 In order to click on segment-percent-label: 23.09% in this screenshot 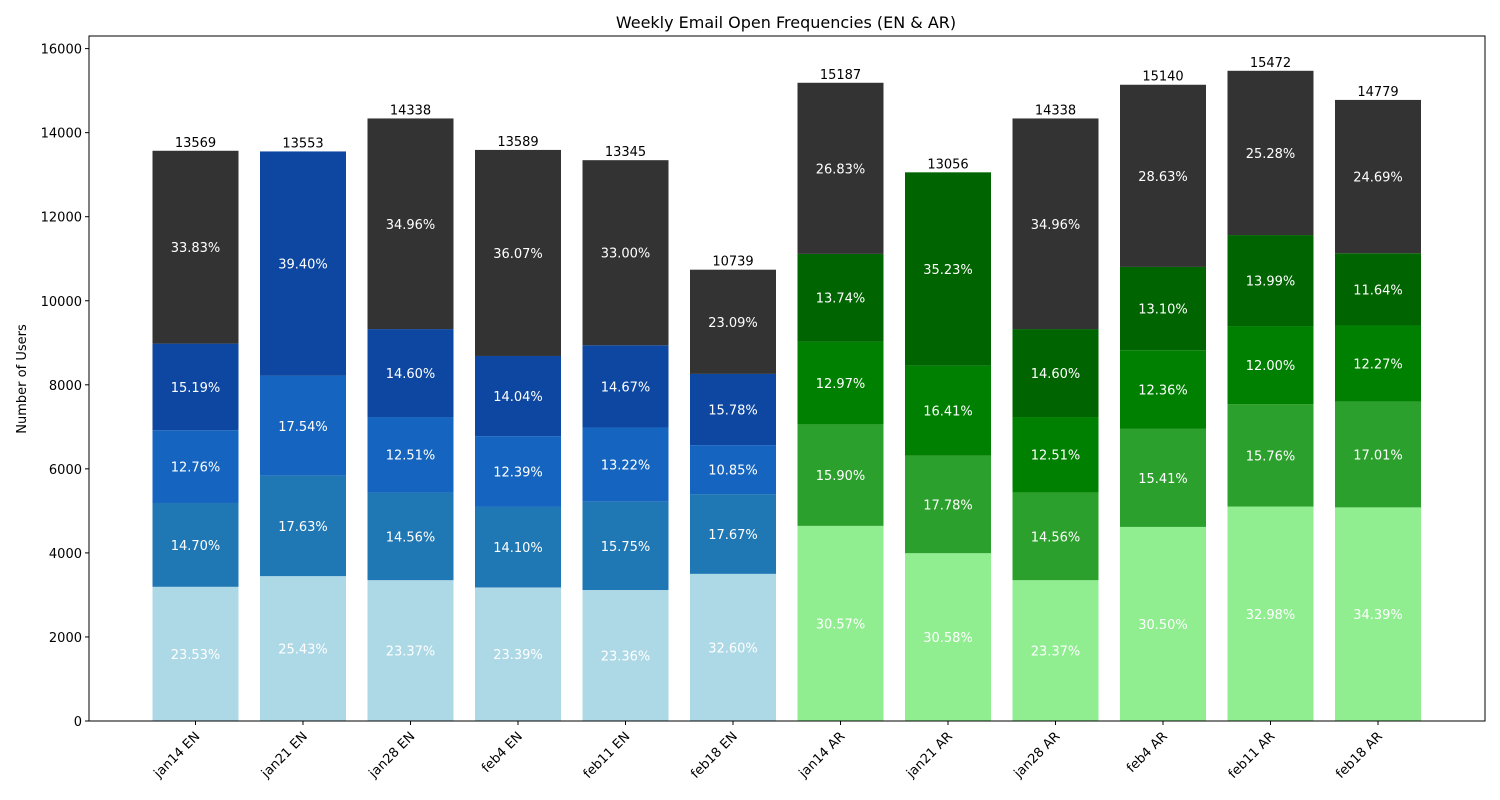, I will do `click(733, 323)`.